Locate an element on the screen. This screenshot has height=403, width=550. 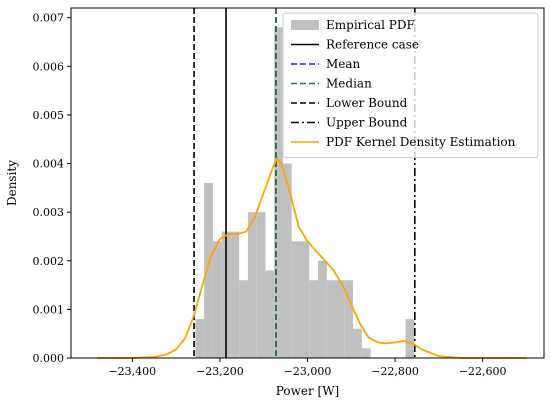
y-axis: 0.000 0.001 0.002 0.003 0.004 0.005 0.006 0.007 is located at coordinates (52, 188).